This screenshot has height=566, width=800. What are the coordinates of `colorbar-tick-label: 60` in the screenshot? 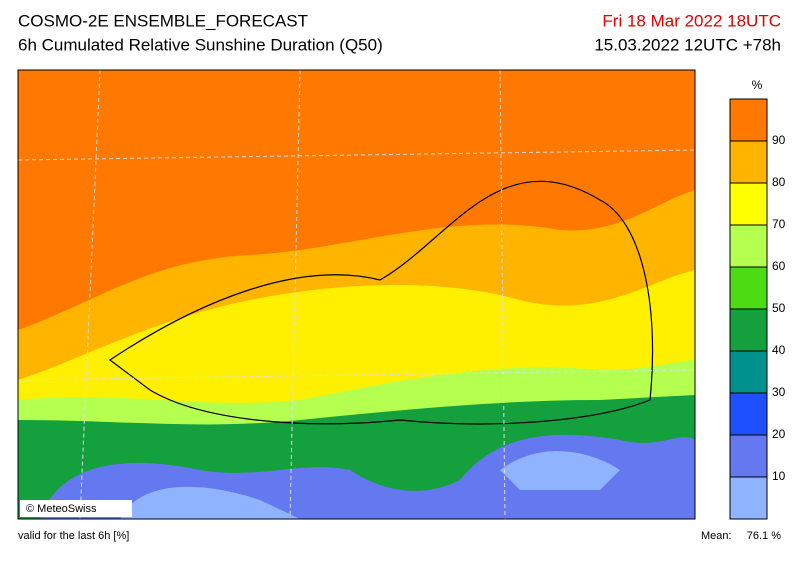 It's located at (779, 266).